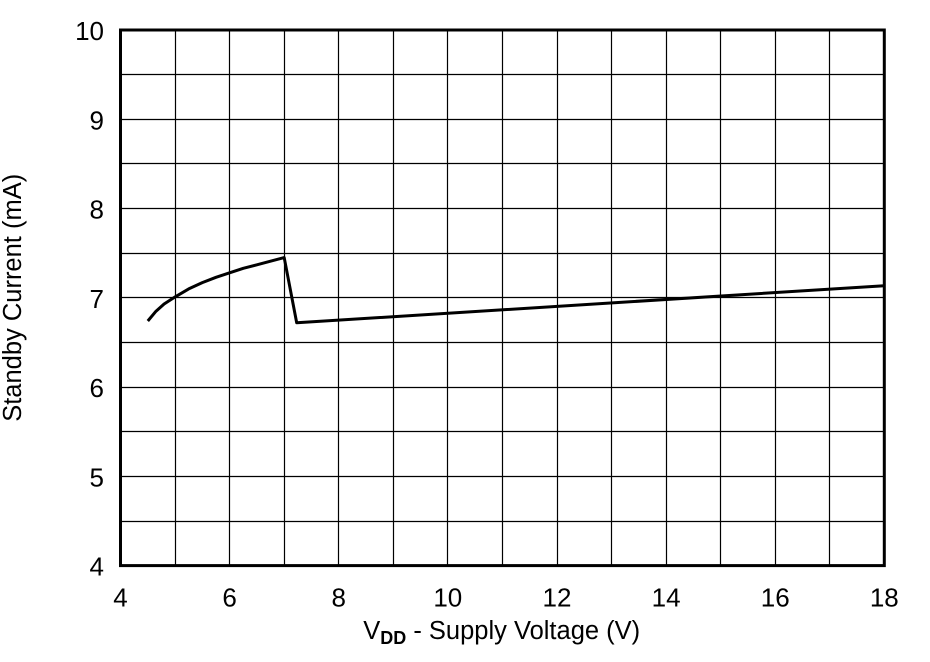  What do you see at coordinates (97, 299) in the screenshot?
I see `svg-text: 7` at bounding box center [97, 299].